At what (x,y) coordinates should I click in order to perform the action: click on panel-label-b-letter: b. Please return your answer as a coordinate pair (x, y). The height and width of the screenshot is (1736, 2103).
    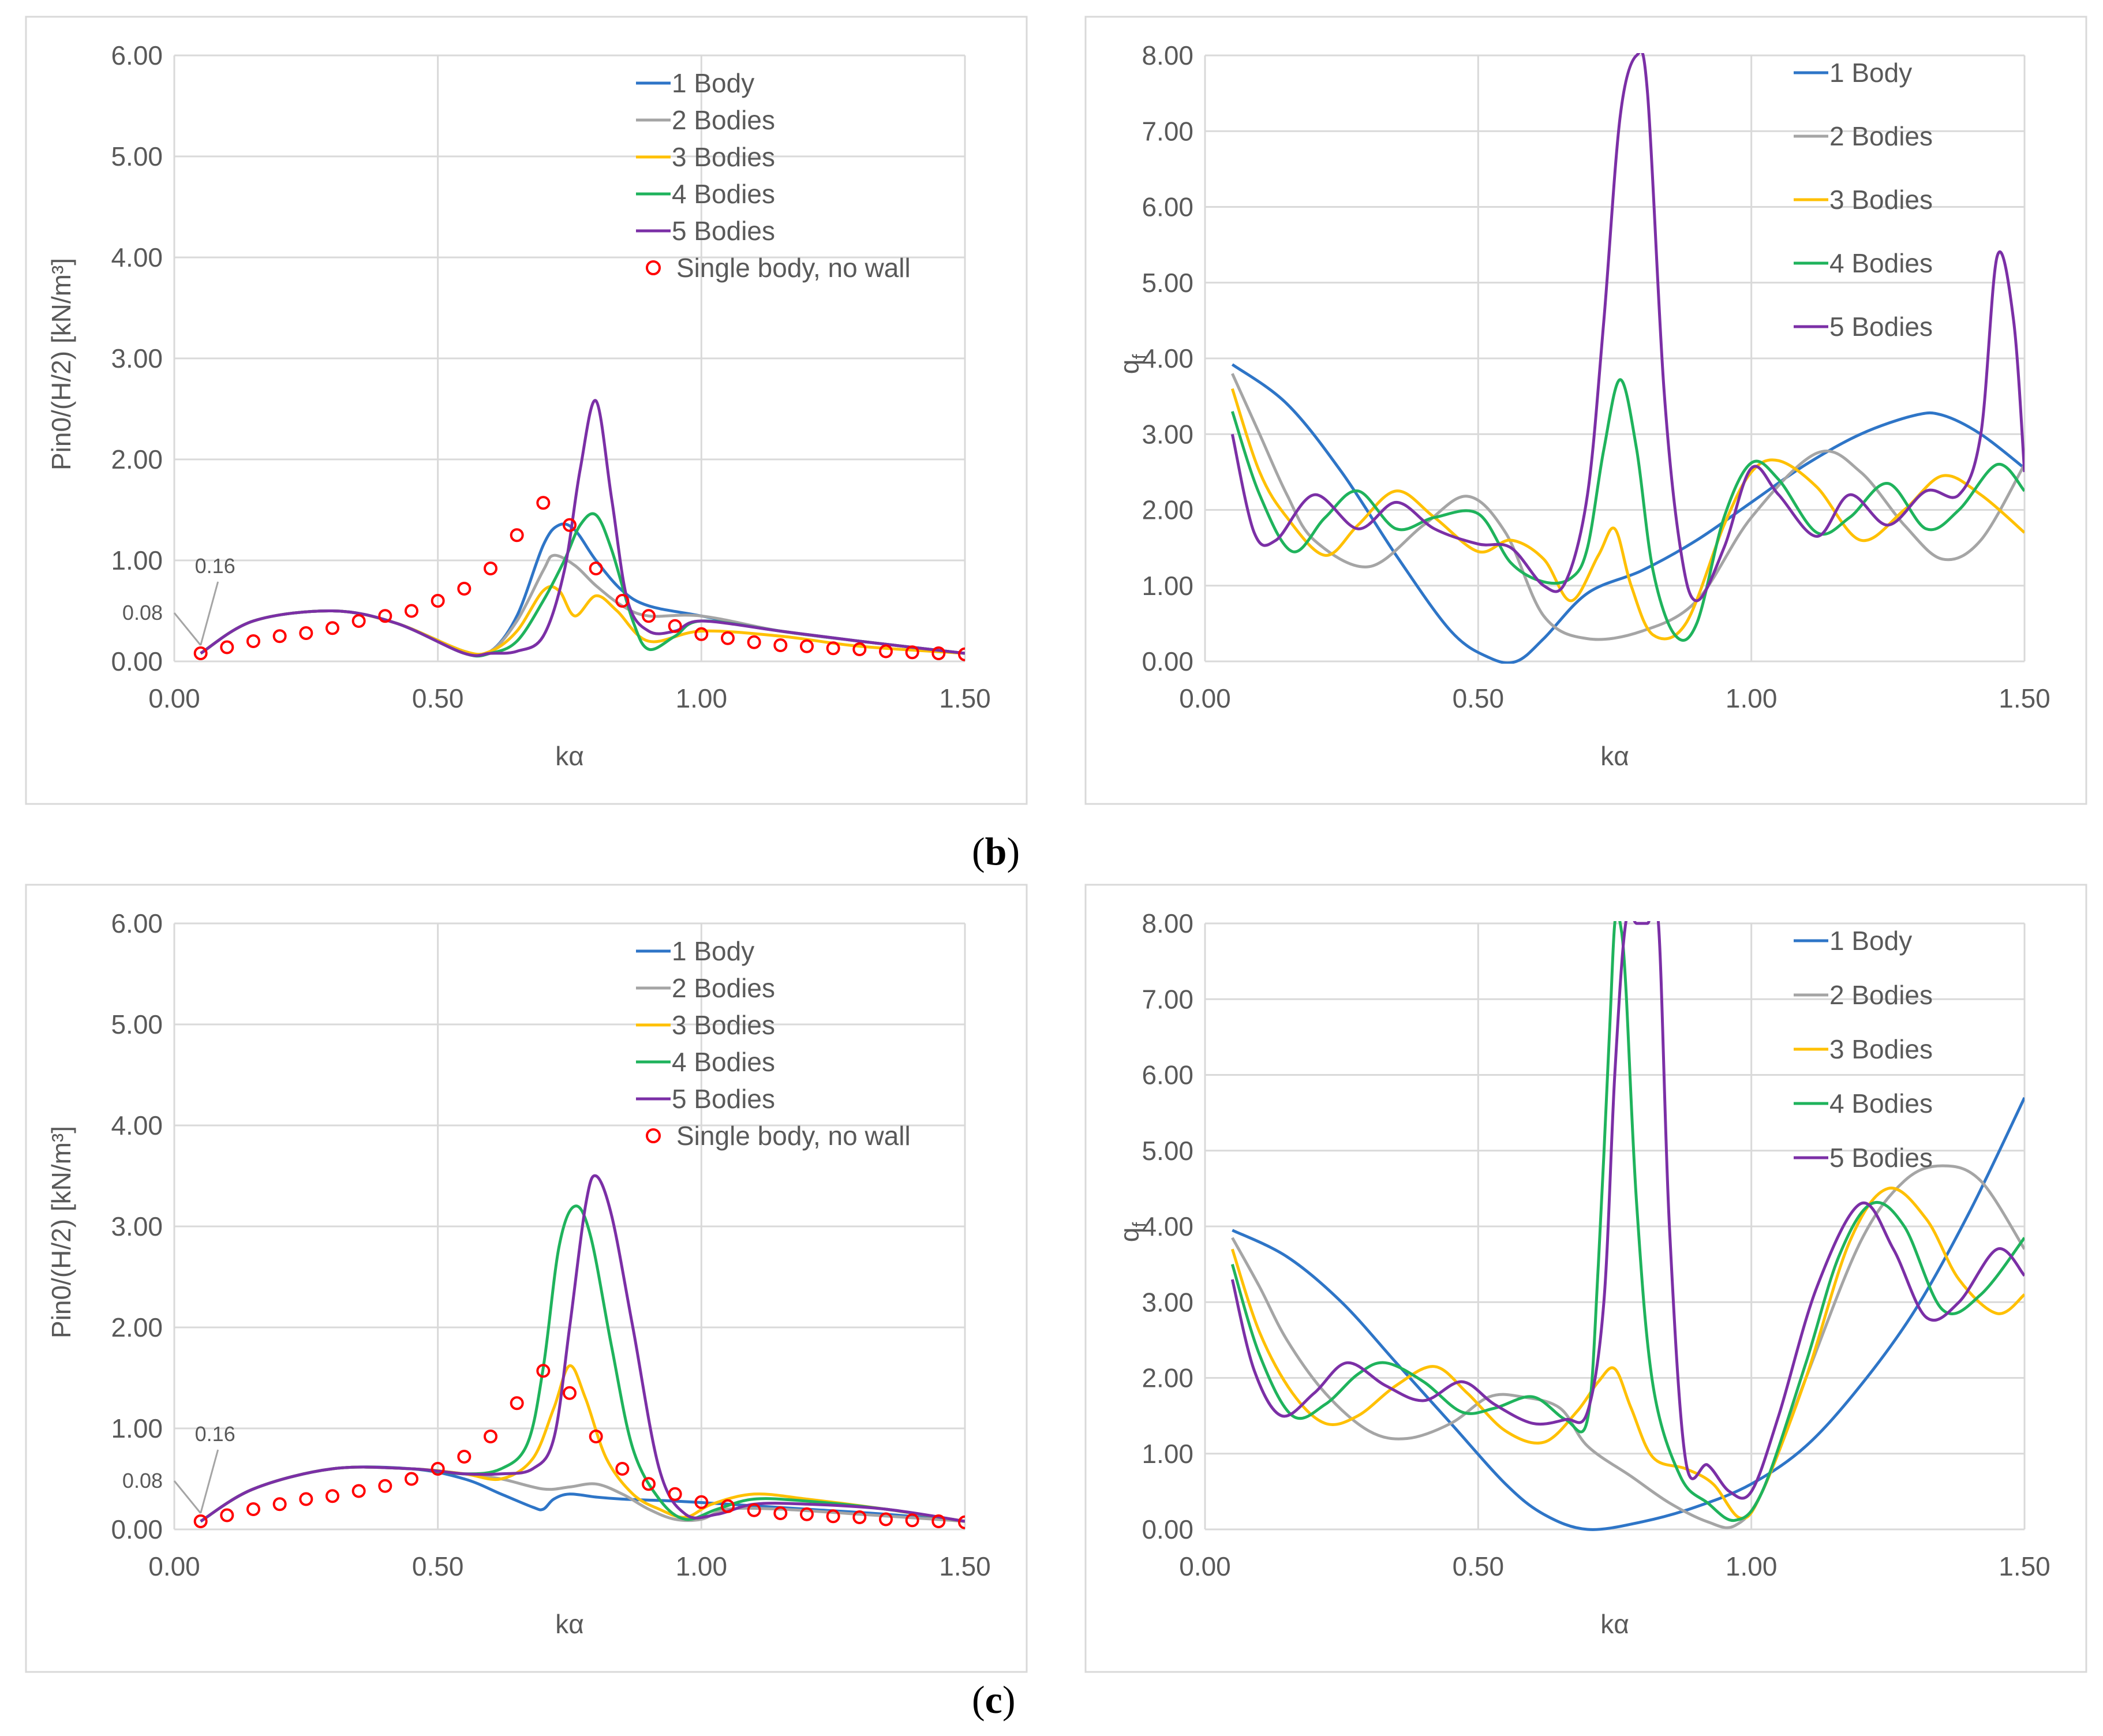
    Looking at the image, I should click on (996, 851).